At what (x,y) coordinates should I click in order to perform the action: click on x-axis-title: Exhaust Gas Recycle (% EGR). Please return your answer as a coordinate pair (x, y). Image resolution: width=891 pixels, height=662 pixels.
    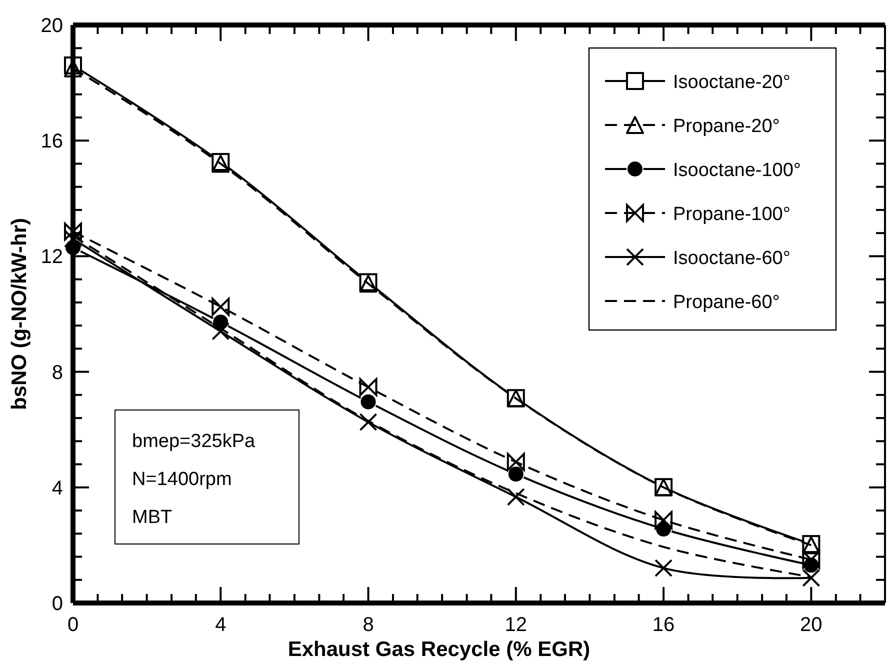
    Looking at the image, I should click on (439, 649).